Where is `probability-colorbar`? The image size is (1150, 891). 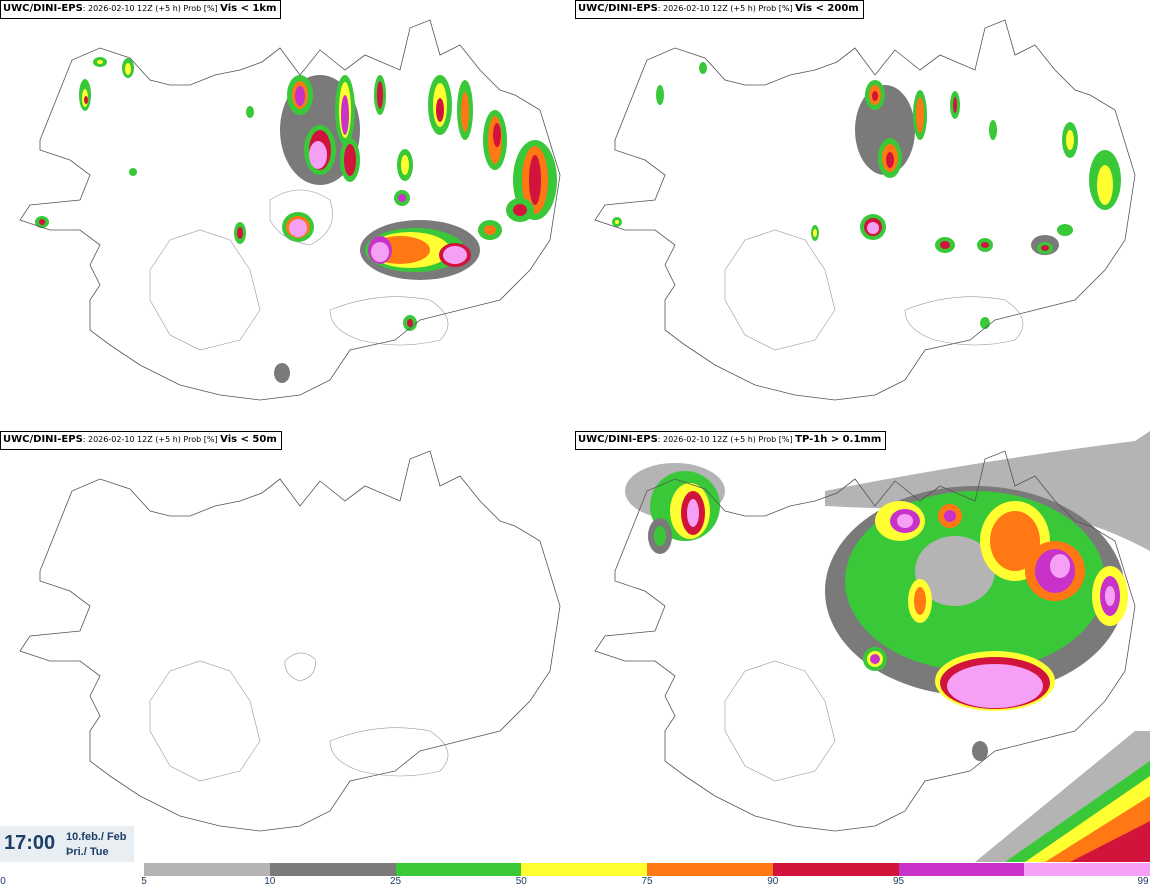 probability-colorbar is located at coordinates (647, 869).